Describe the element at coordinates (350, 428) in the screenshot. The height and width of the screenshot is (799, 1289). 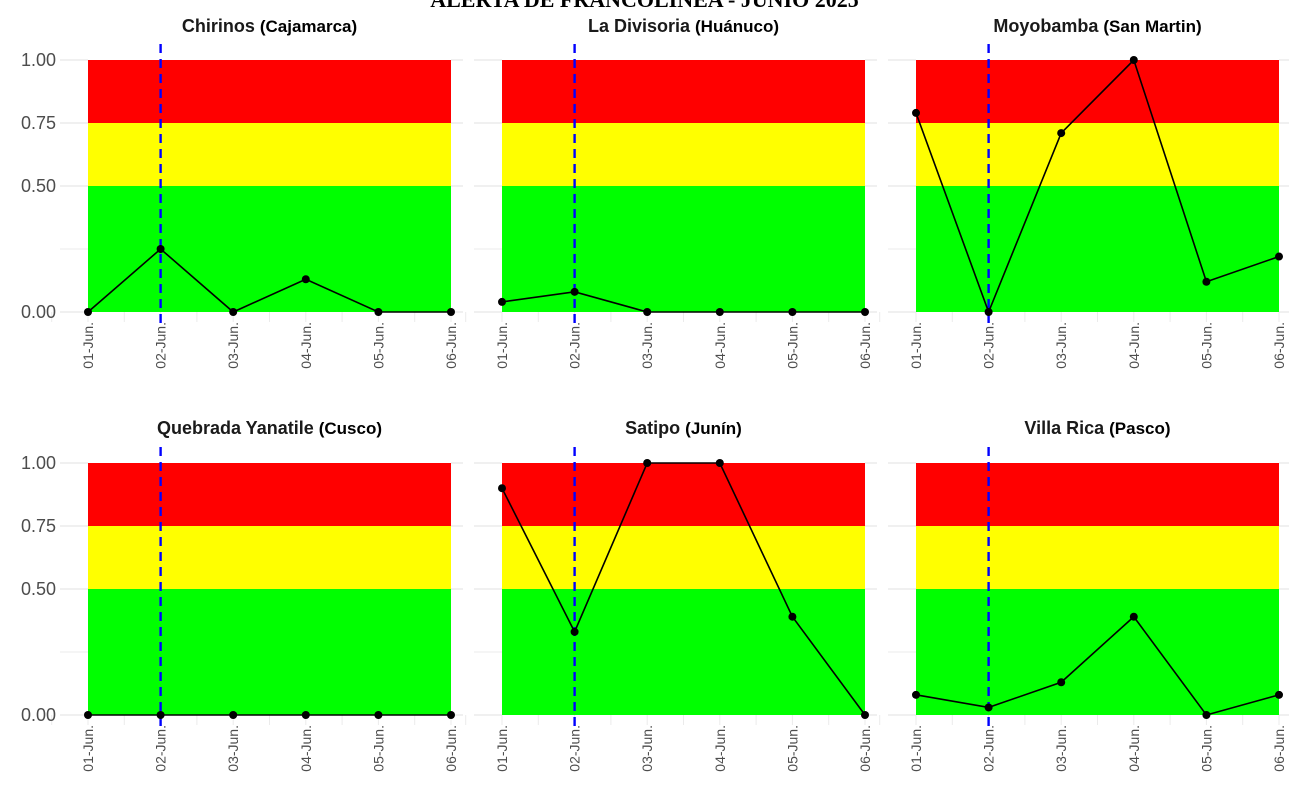
I see `region-name: (Cusco)` at that location.